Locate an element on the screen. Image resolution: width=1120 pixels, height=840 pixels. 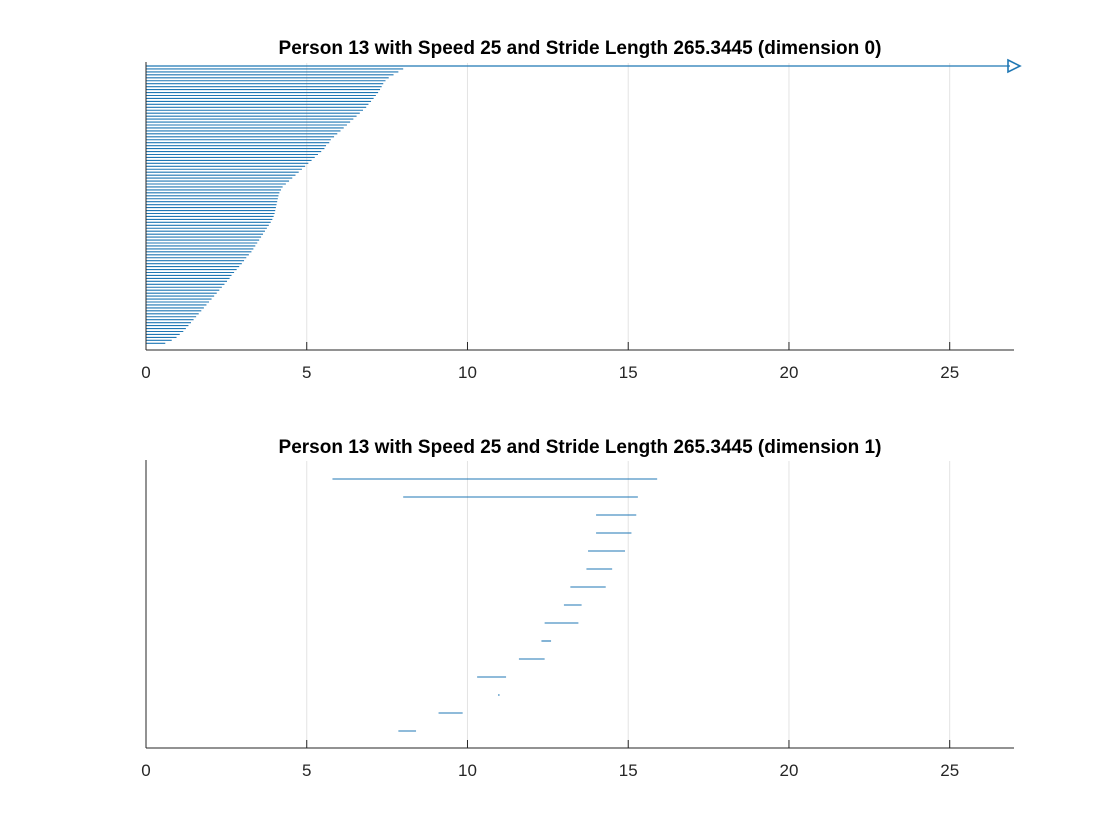
barcode-bars is located at coordinates (495, 605).